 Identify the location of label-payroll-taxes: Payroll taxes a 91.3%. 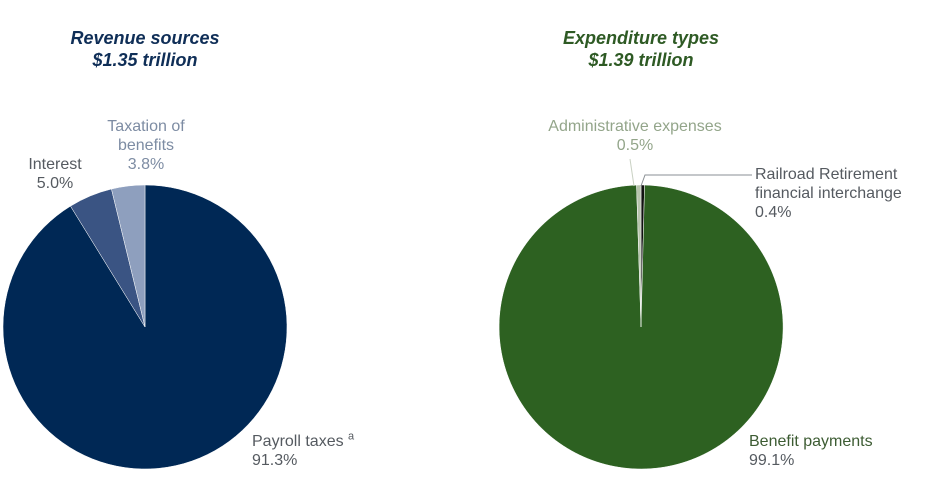
(303, 450).